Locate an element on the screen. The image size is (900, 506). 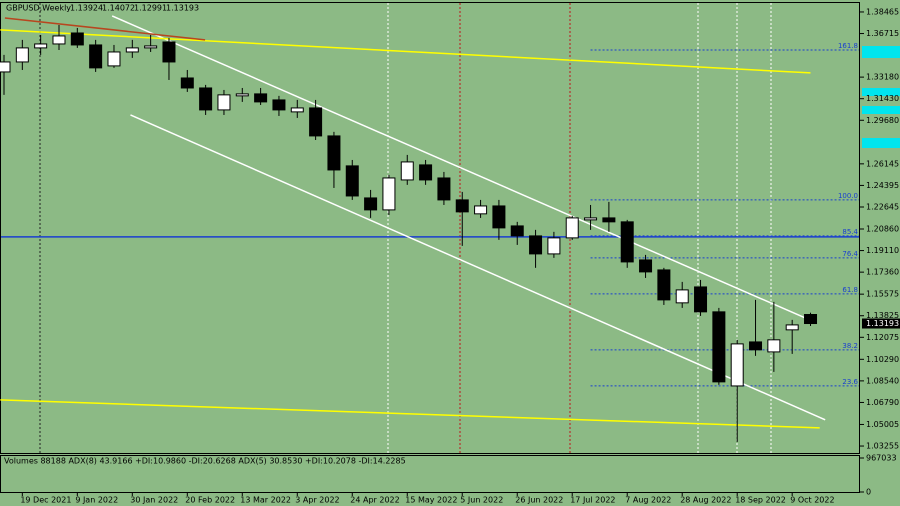
chart-title: GBPUSD,Weekly is located at coordinates (38, 8).